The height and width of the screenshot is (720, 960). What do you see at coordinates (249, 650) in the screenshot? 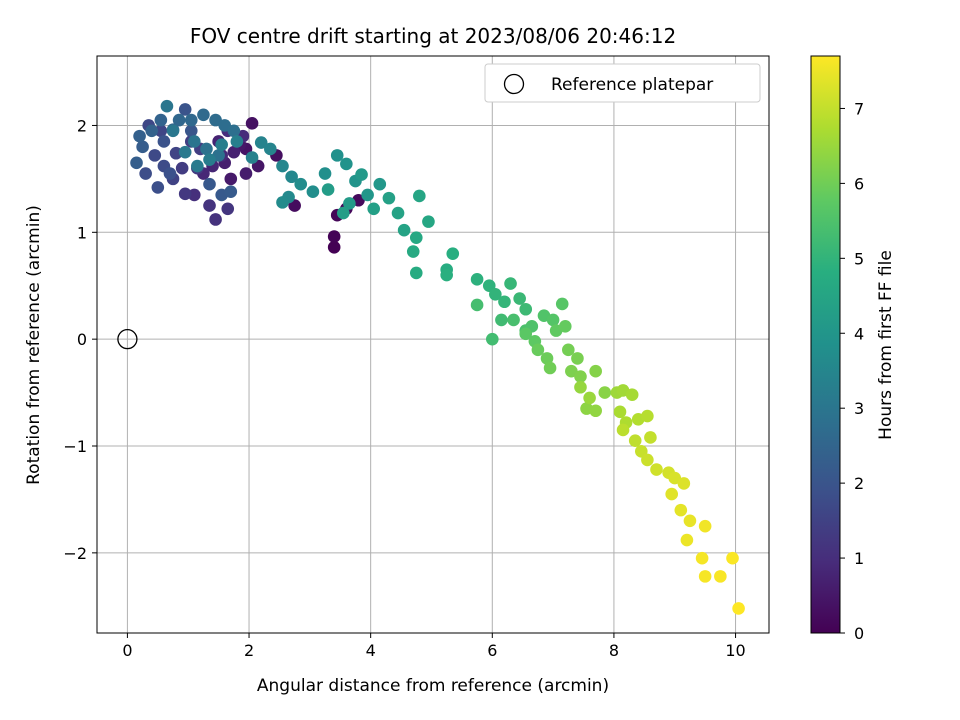
I see `x-tick-label: 2` at bounding box center [249, 650].